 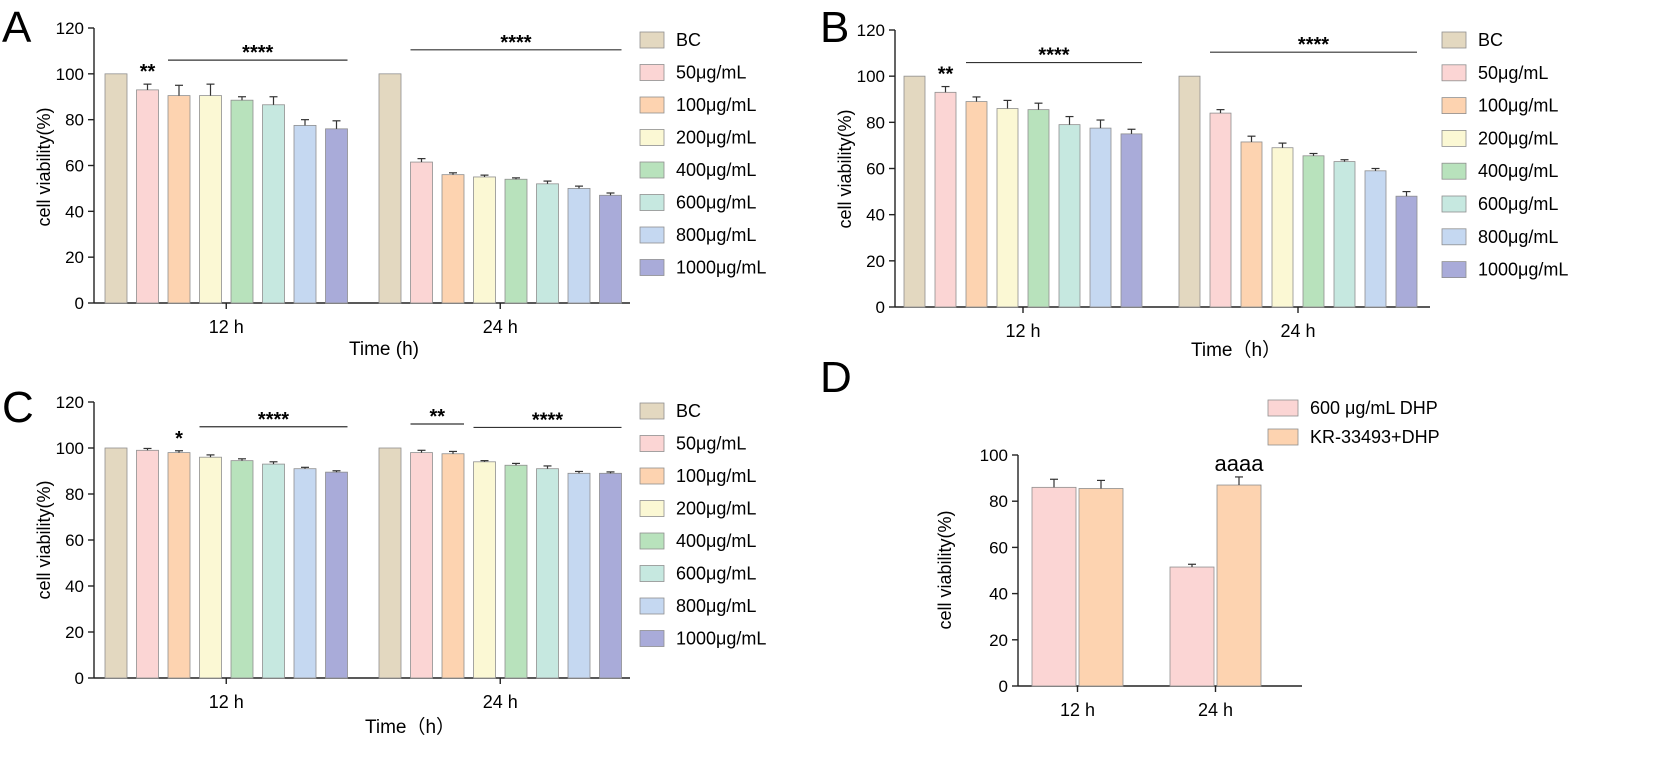 I want to click on panel-c-significance-label: ****, so click(x=547, y=420).